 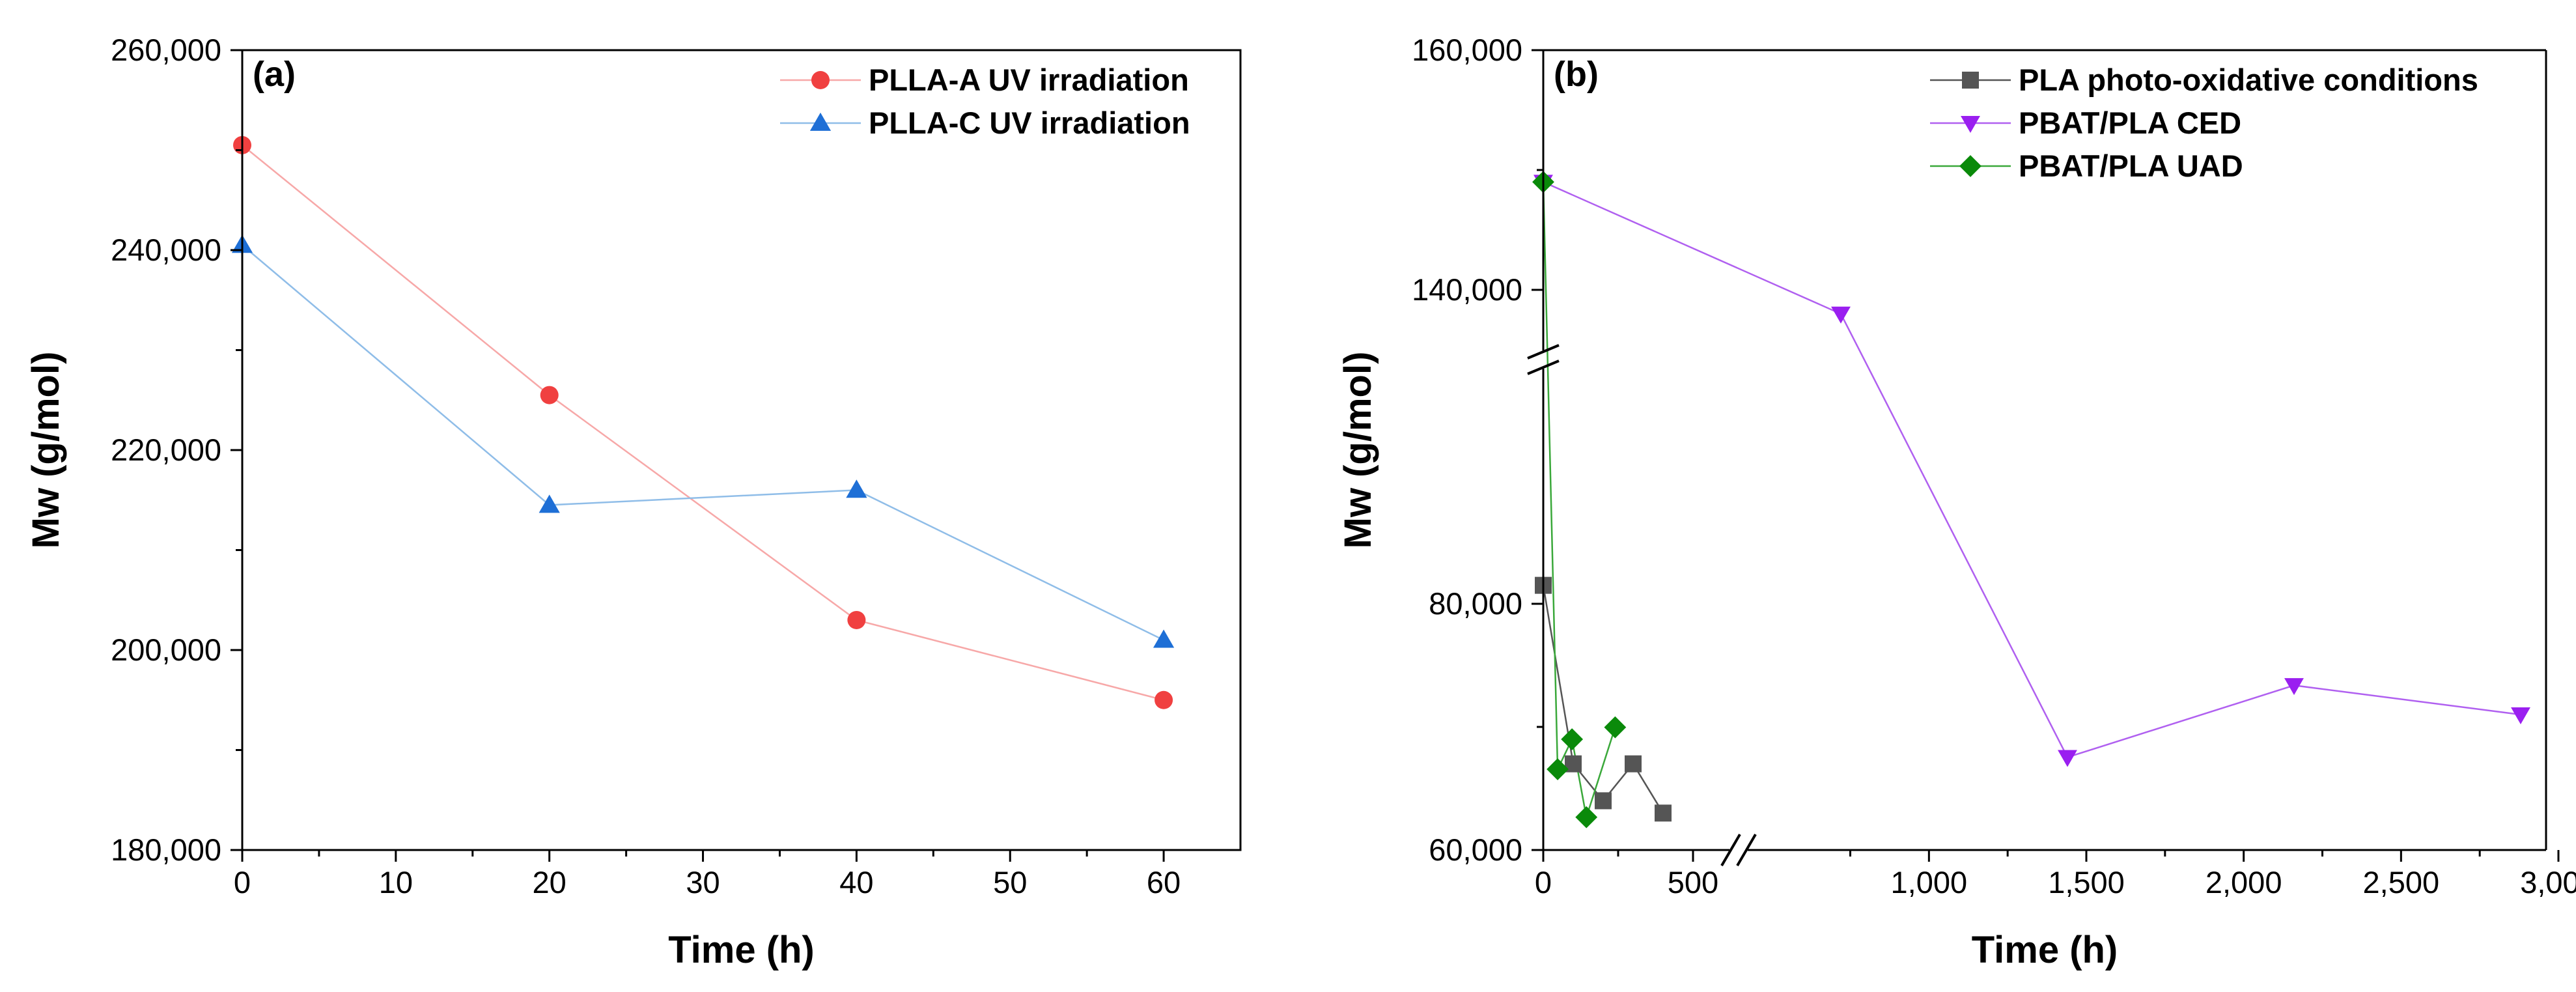 What do you see at coordinates (1577, 74) in the screenshot?
I see `panel-label: (b)` at bounding box center [1577, 74].